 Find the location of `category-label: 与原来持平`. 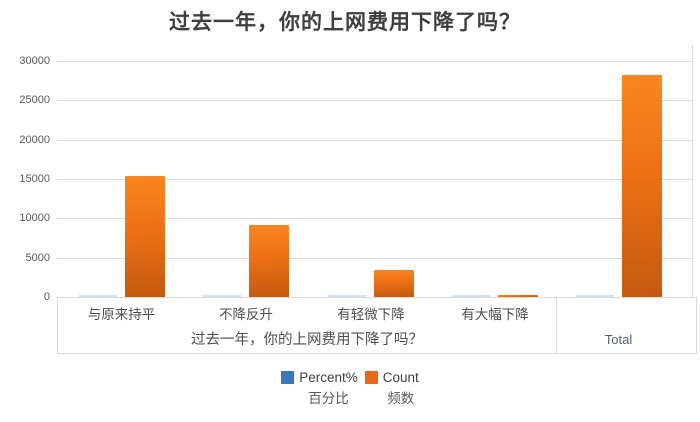

category-label: 与原来持平 is located at coordinates (121, 314).